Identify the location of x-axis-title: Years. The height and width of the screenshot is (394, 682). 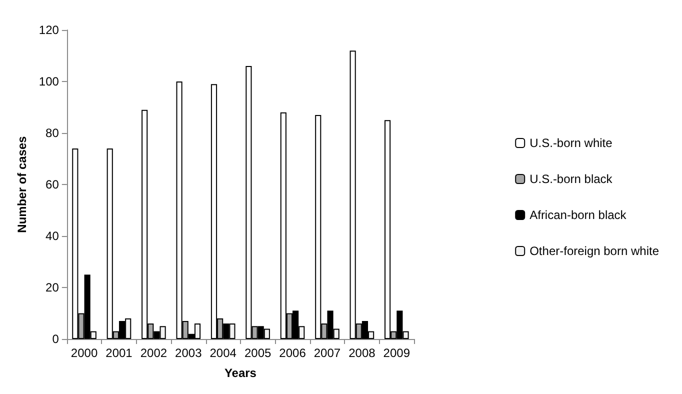
(240, 373).